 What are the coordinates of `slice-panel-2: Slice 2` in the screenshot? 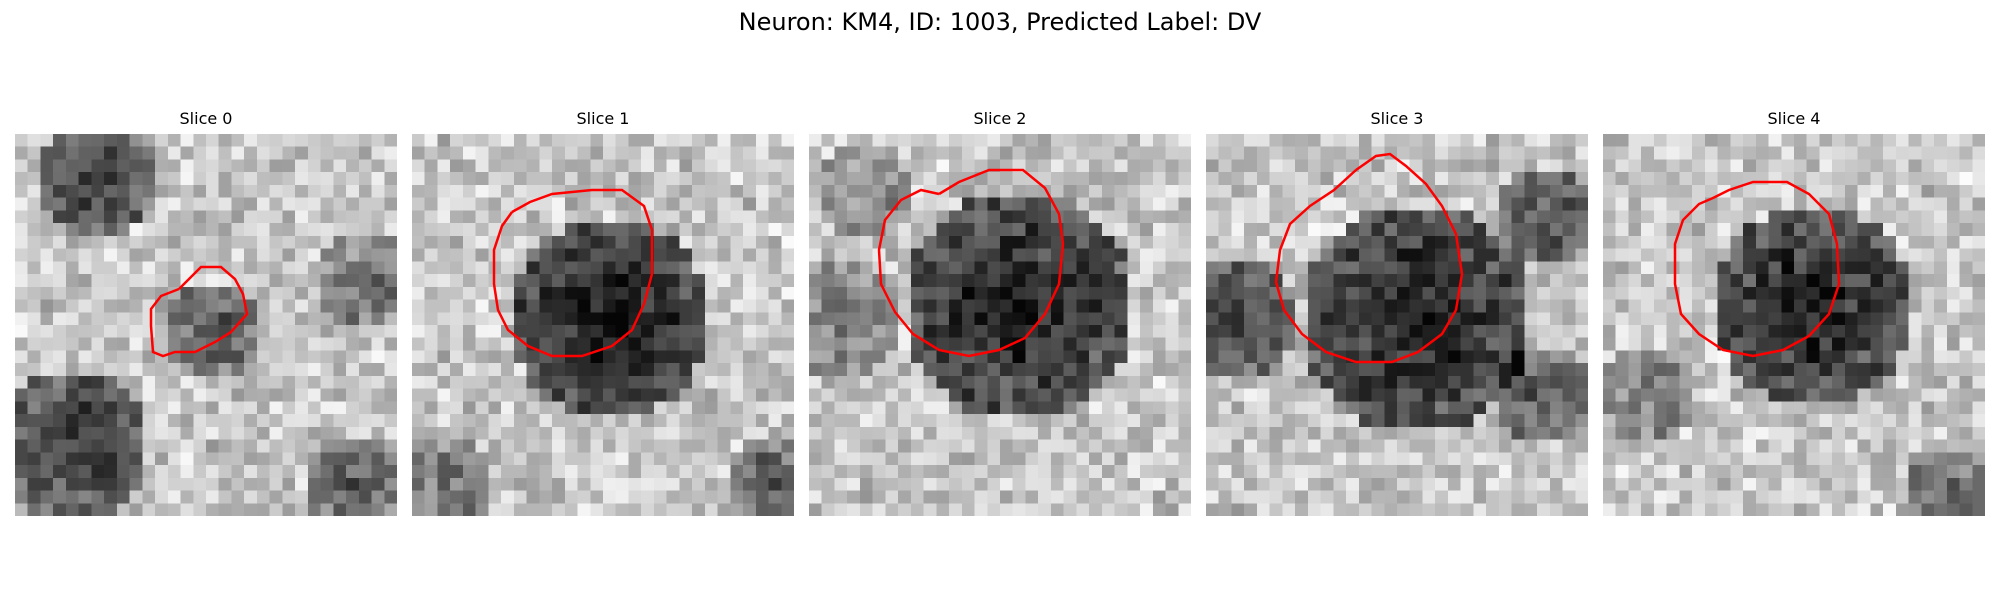 It's located at (1000, 312).